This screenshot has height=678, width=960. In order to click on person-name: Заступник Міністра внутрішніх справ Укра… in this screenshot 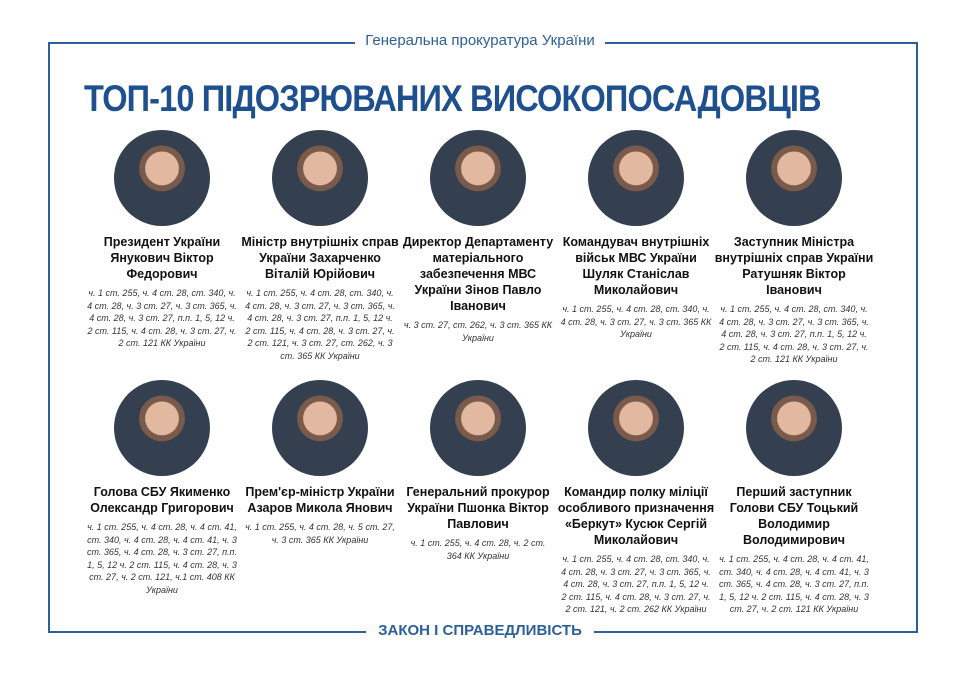, I will do `click(794, 266)`.